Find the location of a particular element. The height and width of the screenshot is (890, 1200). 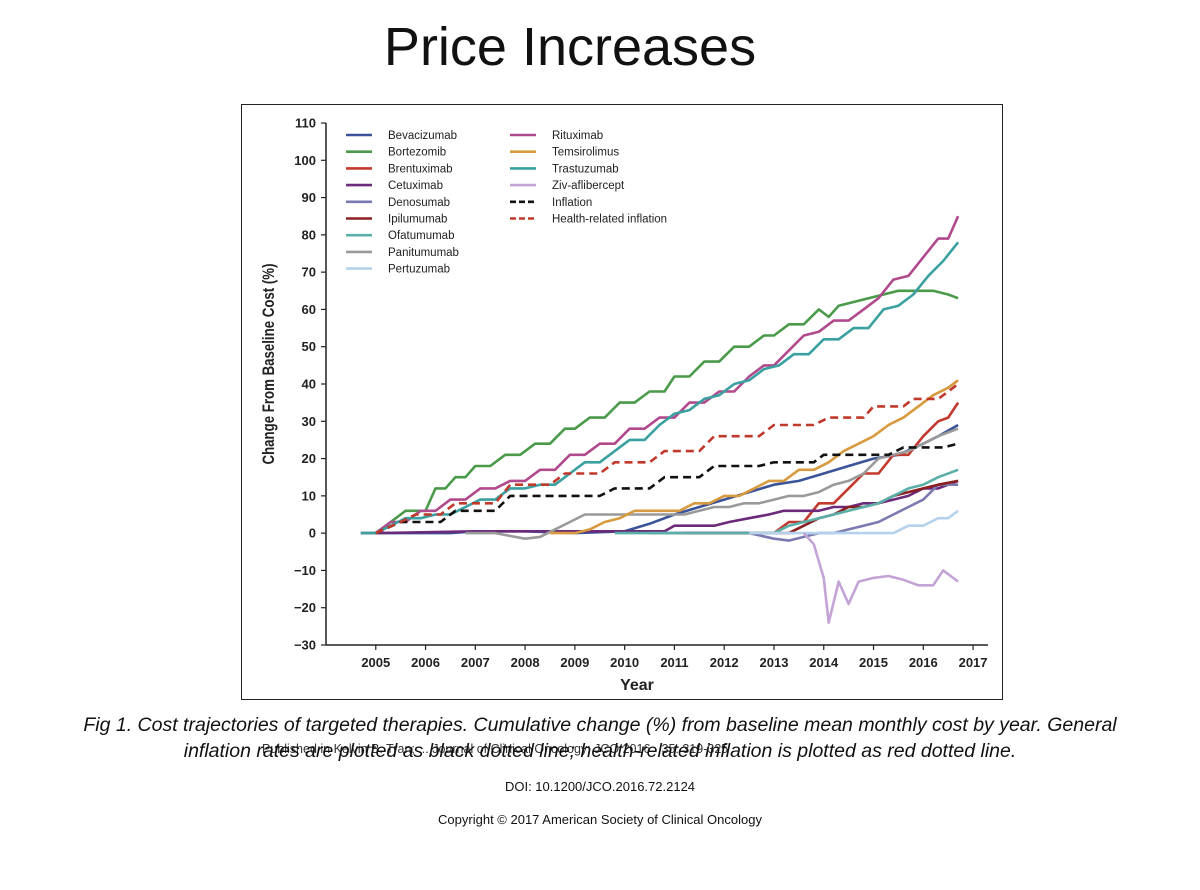

x-tick-label: 2009 is located at coordinates (574, 662).